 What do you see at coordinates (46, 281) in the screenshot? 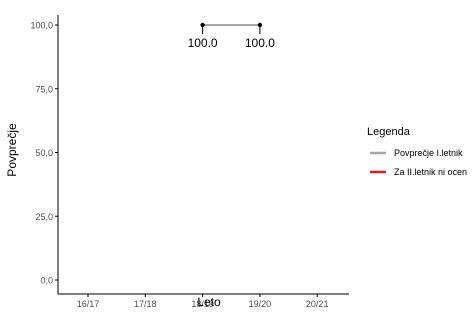
I see `y-tick-label: 0,0` at bounding box center [46, 281].